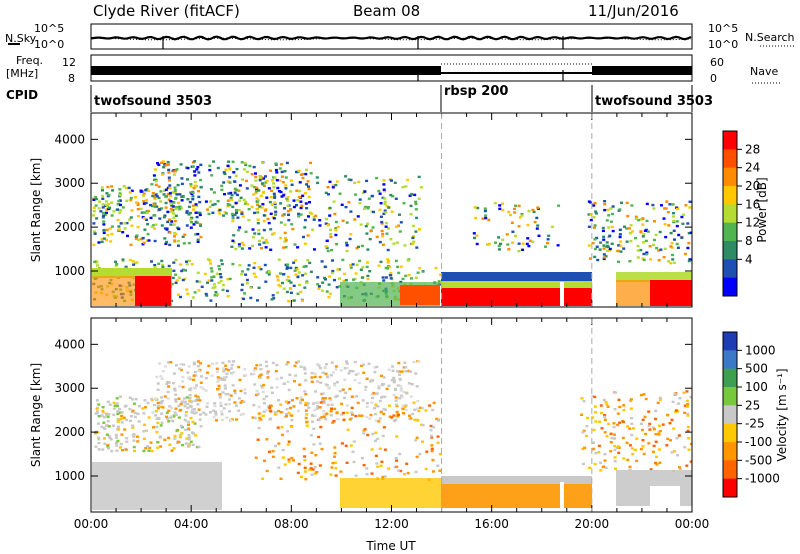 This screenshot has height=554, width=800. I want to click on colorbar-tick-label: 20, so click(752, 186).